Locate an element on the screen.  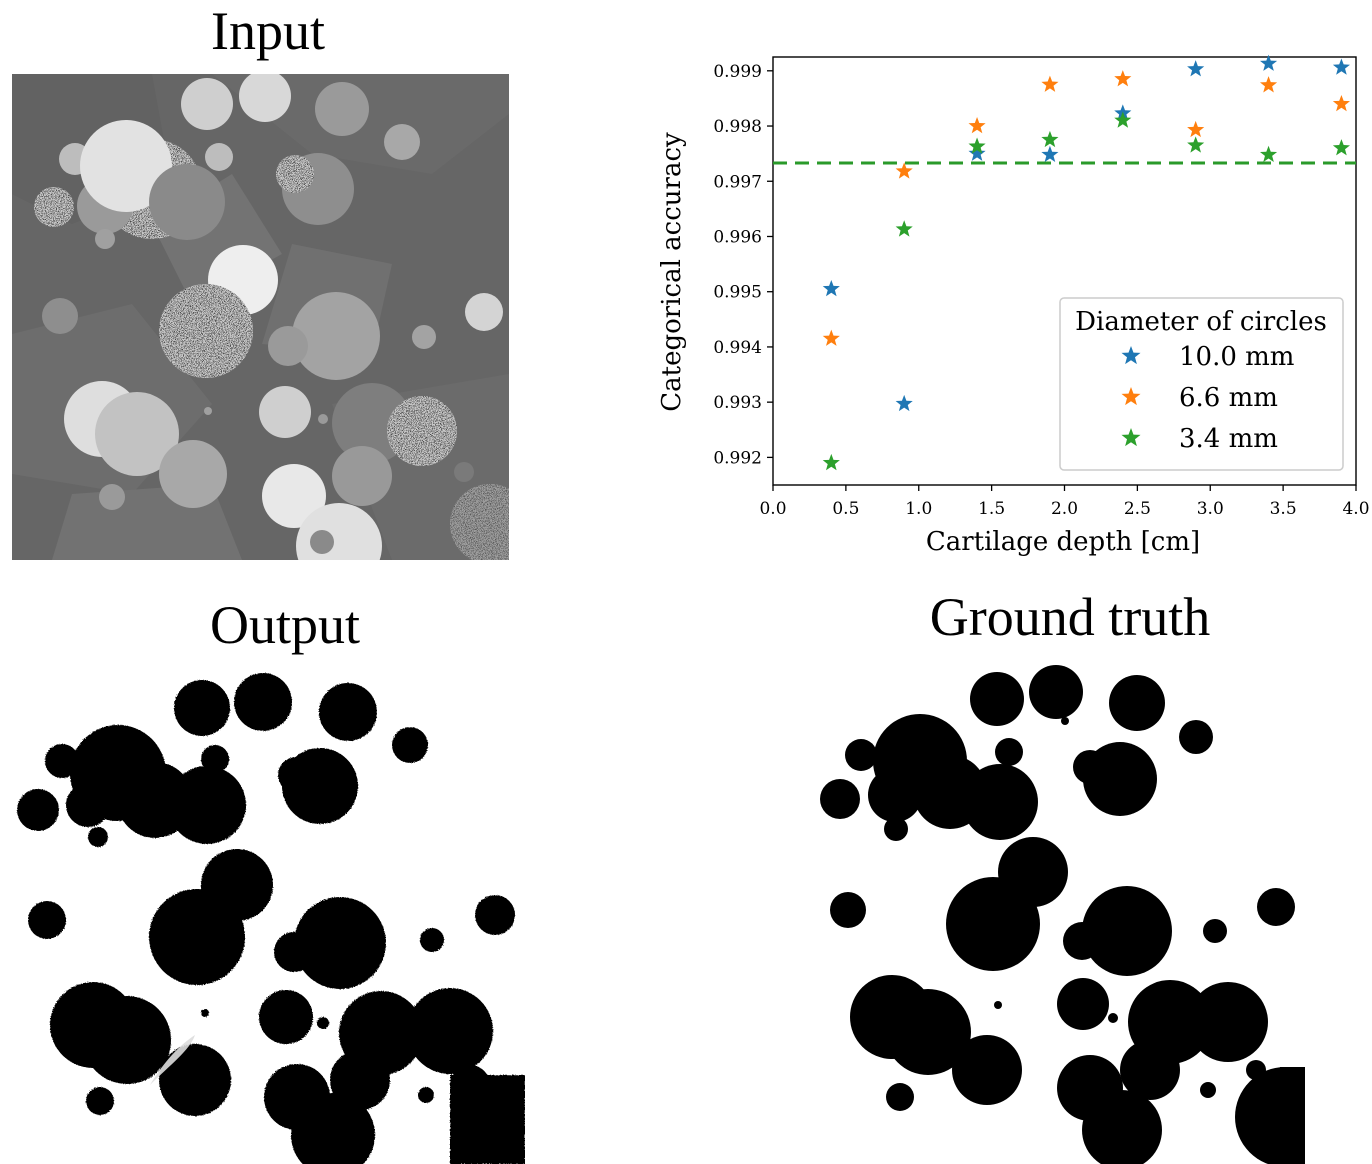
y-tick-label: 0.998 is located at coordinates (737, 127).